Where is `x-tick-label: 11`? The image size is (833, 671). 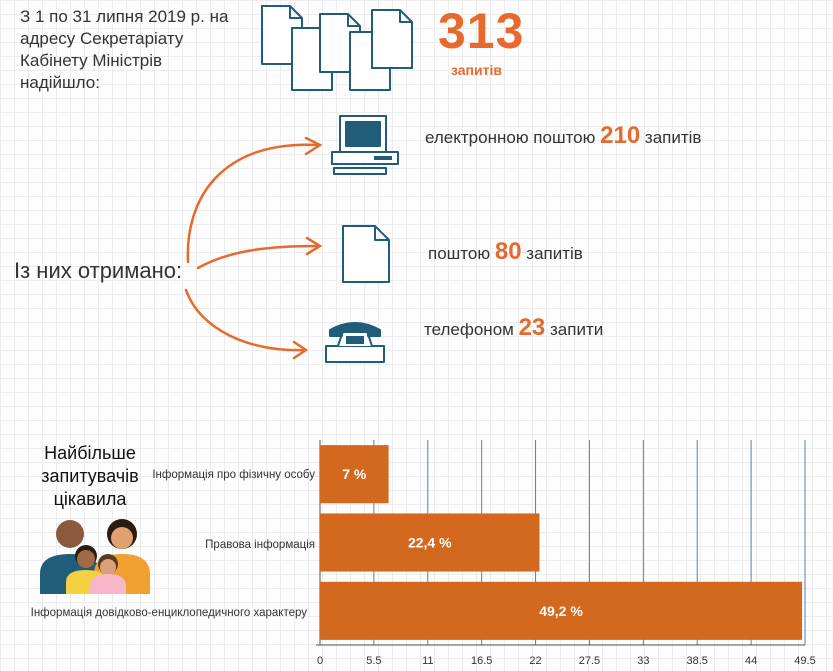 x-tick-label: 11 is located at coordinates (427, 661).